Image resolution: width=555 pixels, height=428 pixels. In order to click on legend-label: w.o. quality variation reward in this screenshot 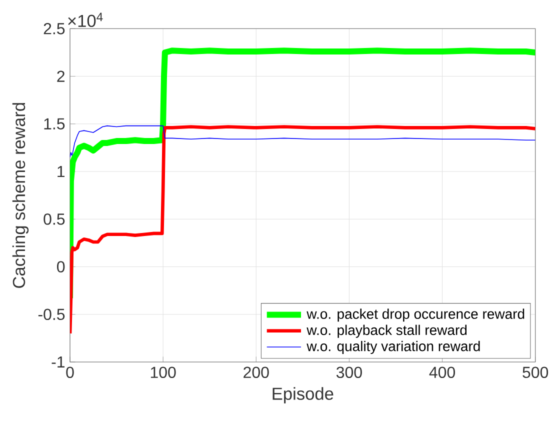, I will do `click(393, 347)`.